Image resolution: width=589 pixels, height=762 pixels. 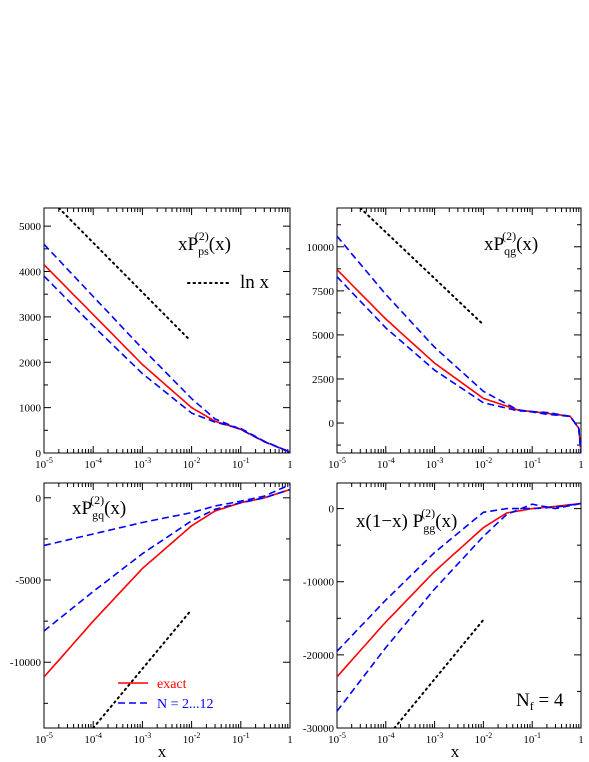 I want to click on y-tick-label: 7500, so click(x=323, y=292).